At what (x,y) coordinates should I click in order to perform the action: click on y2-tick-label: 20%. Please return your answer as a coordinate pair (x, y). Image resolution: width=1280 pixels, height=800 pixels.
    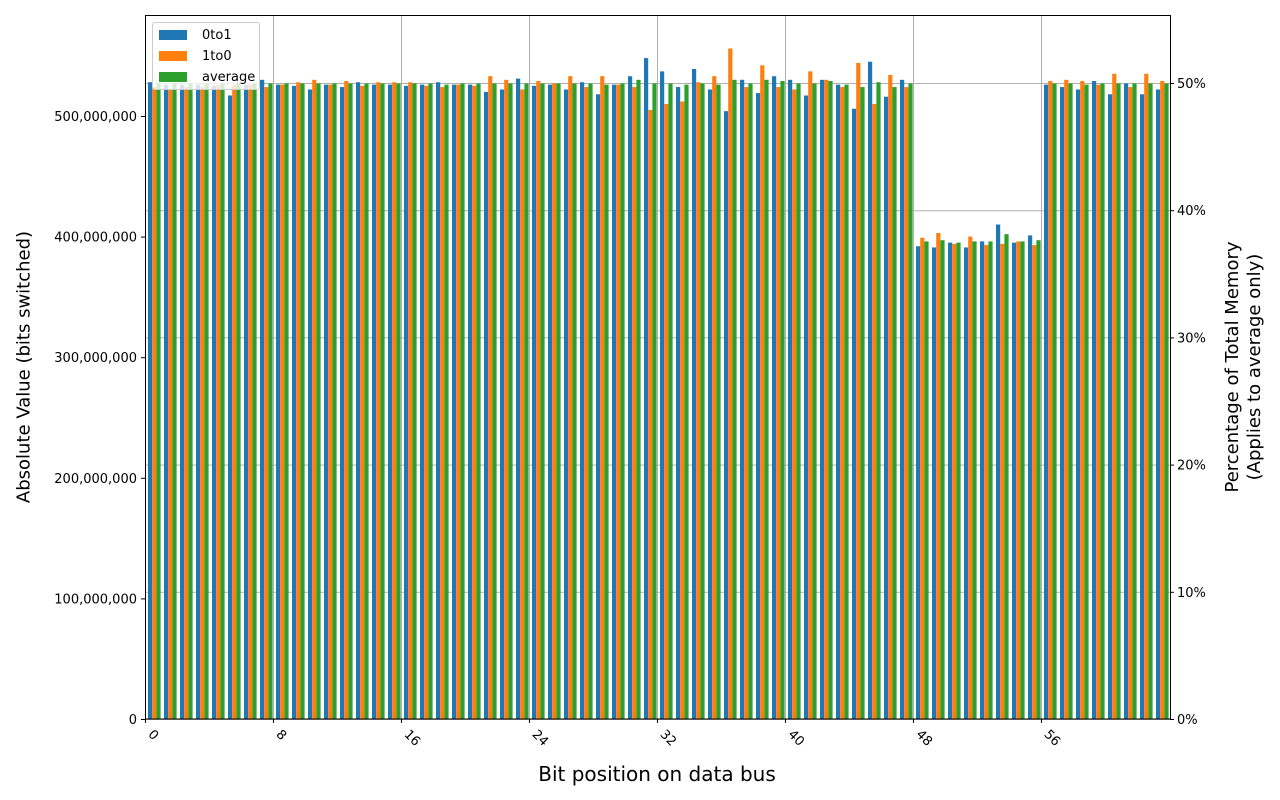
    Looking at the image, I should click on (1191, 466).